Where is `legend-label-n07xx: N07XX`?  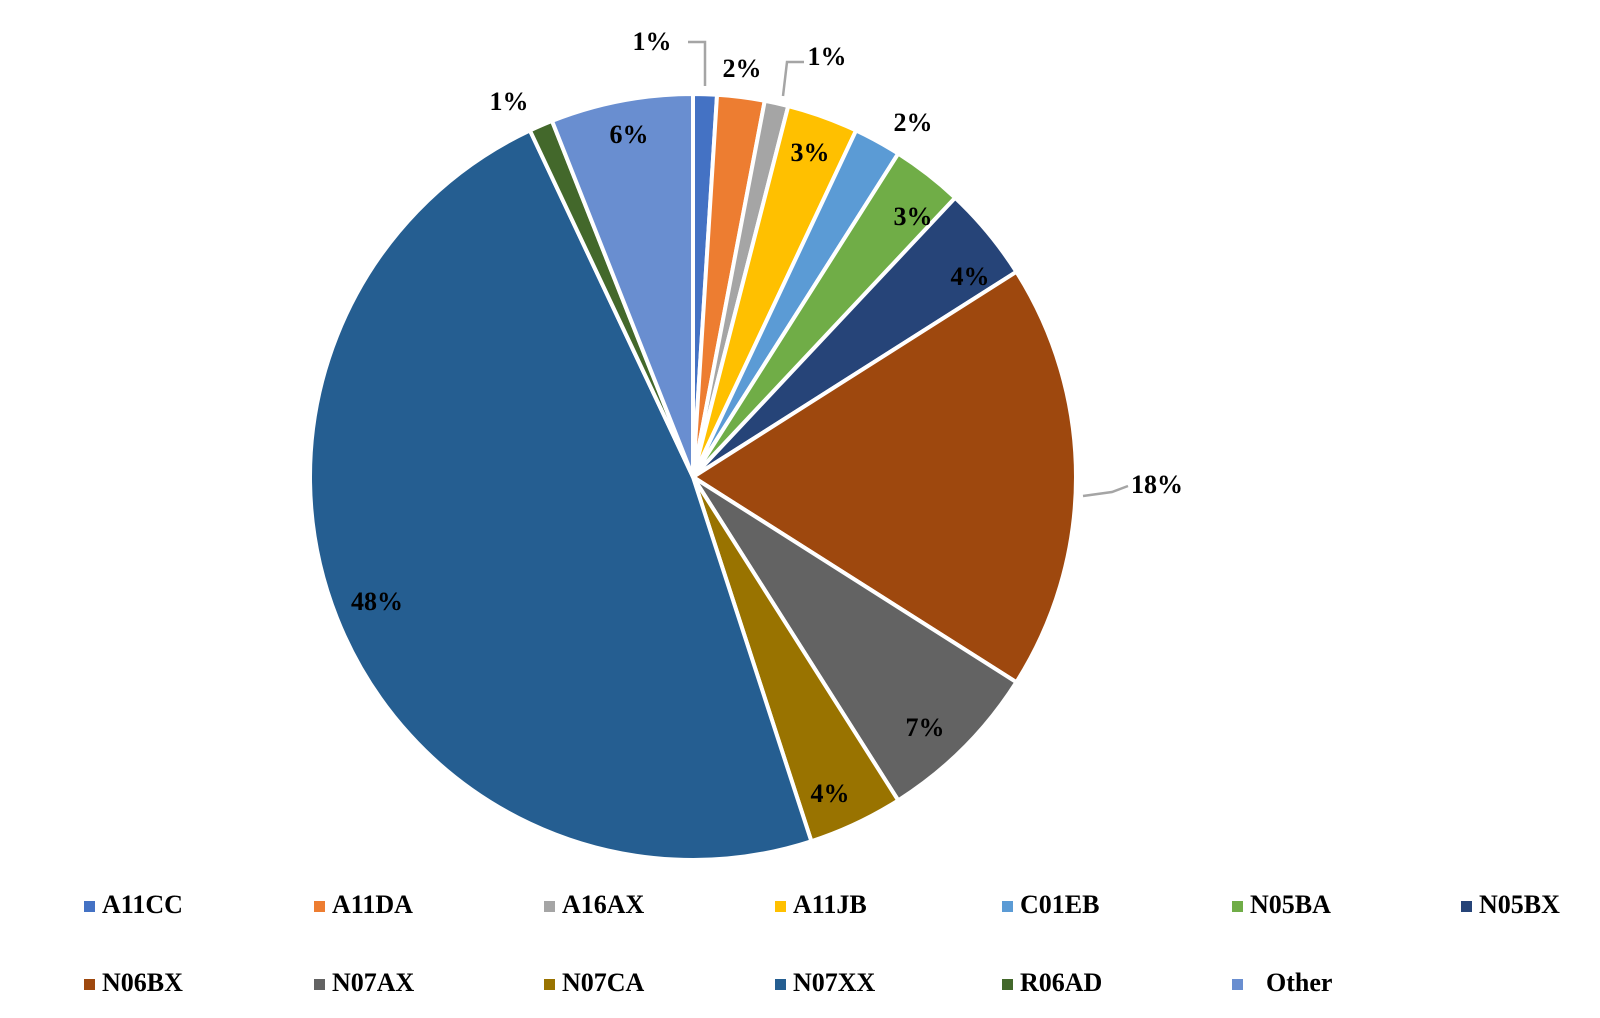 legend-label-n07xx: N07XX is located at coordinates (834, 982).